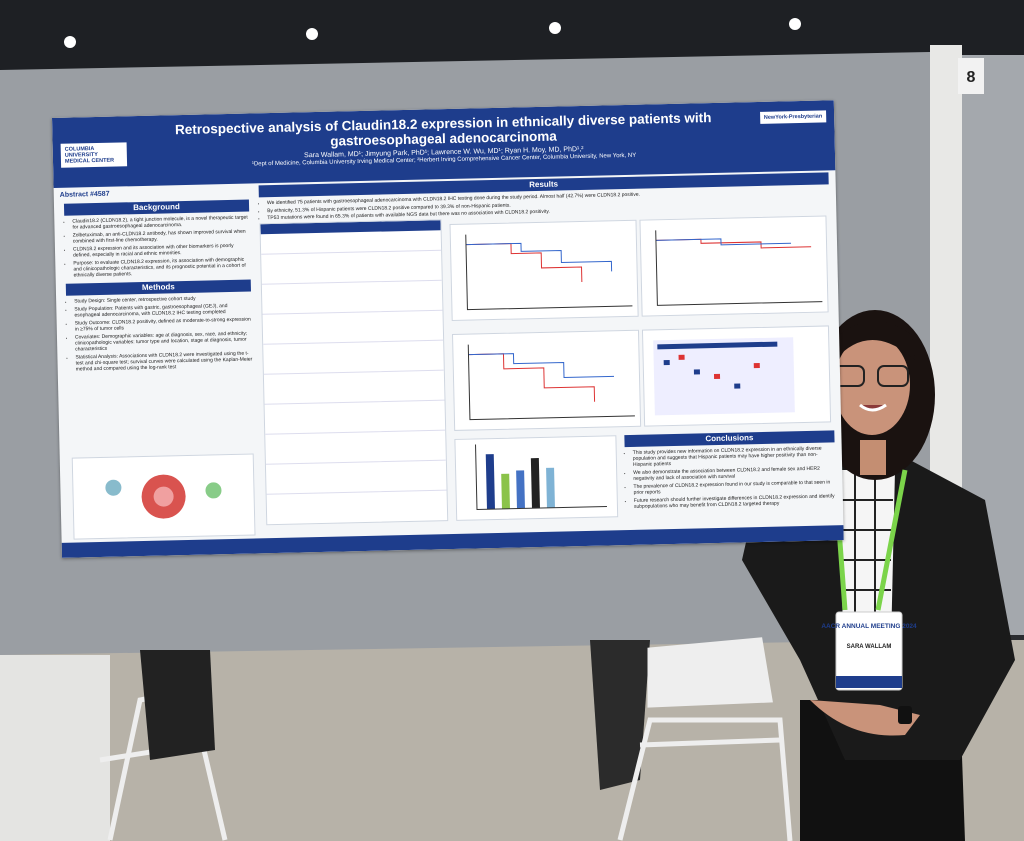  I want to click on table, so click(354, 372).